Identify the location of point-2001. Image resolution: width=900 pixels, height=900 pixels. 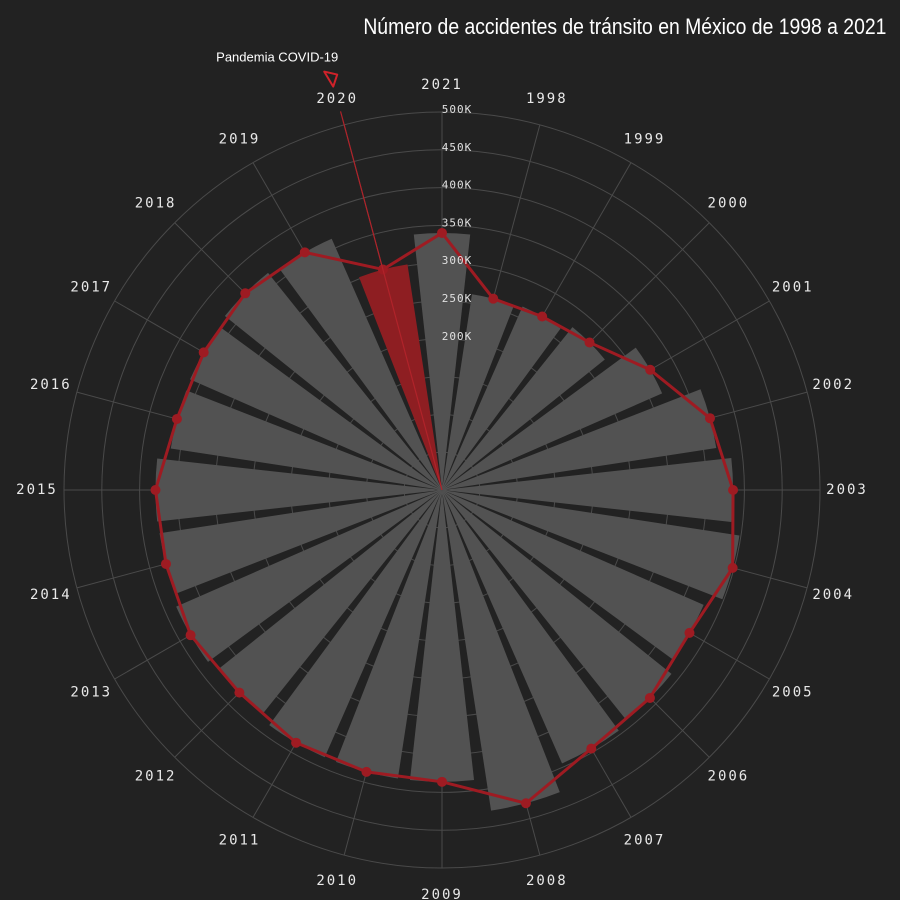
(650, 369).